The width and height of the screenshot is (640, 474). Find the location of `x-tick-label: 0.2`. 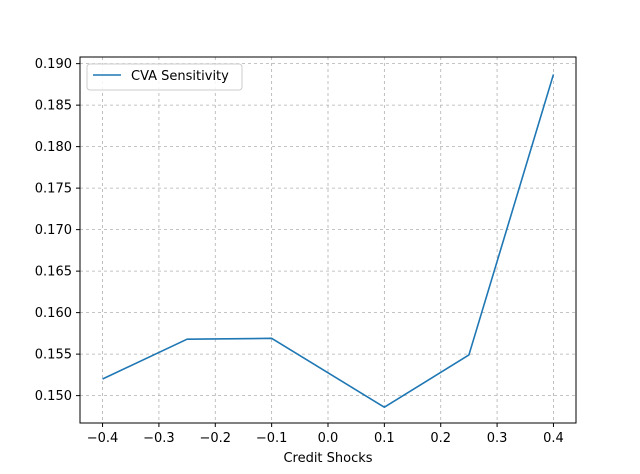

x-tick-label: 0.2 is located at coordinates (440, 438).